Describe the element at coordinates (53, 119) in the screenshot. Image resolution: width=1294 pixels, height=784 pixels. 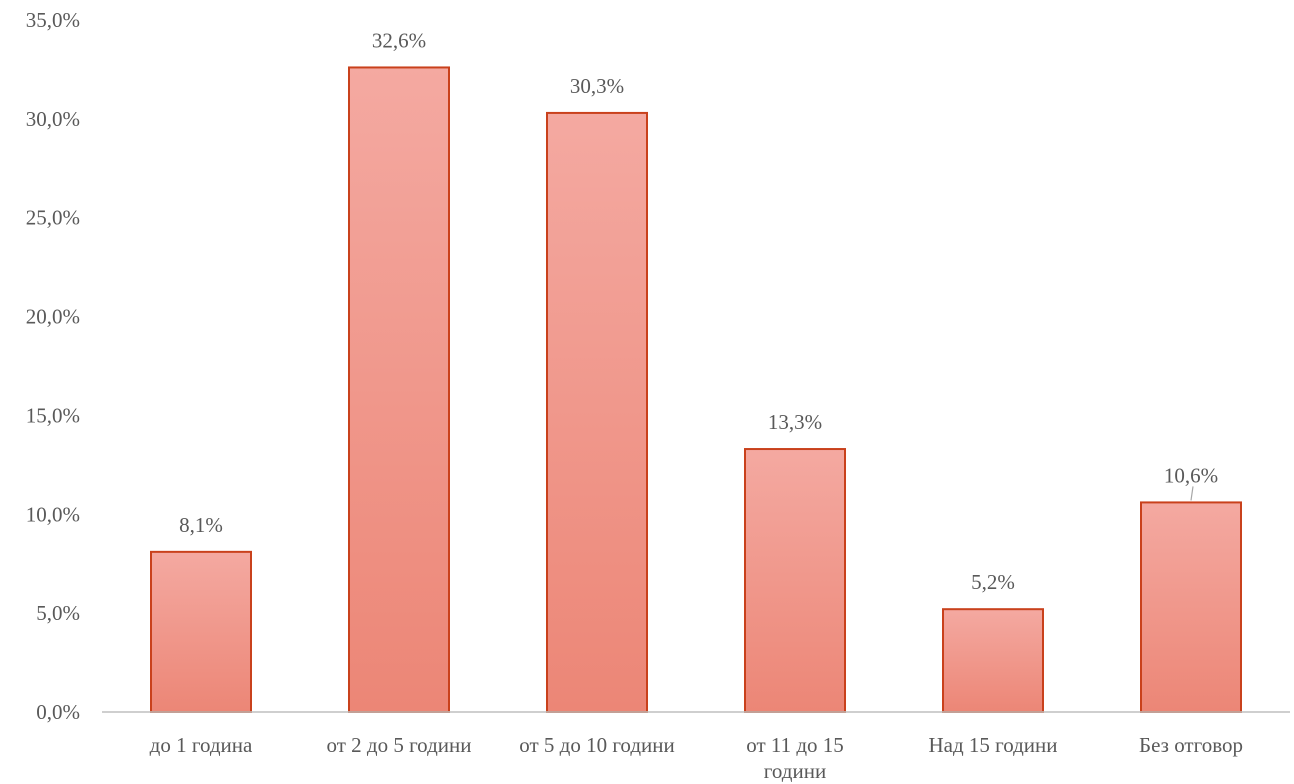
I see `y-tick-label: 30,0%` at that location.